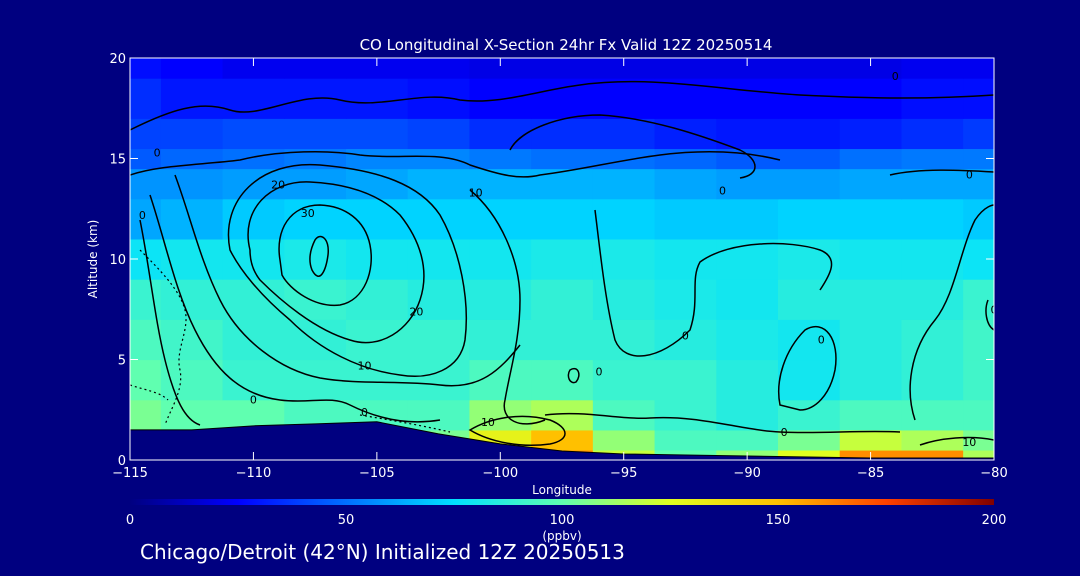  What do you see at coordinates (117, 160) in the screenshot?
I see `y-tick-label: 15` at bounding box center [117, 160].